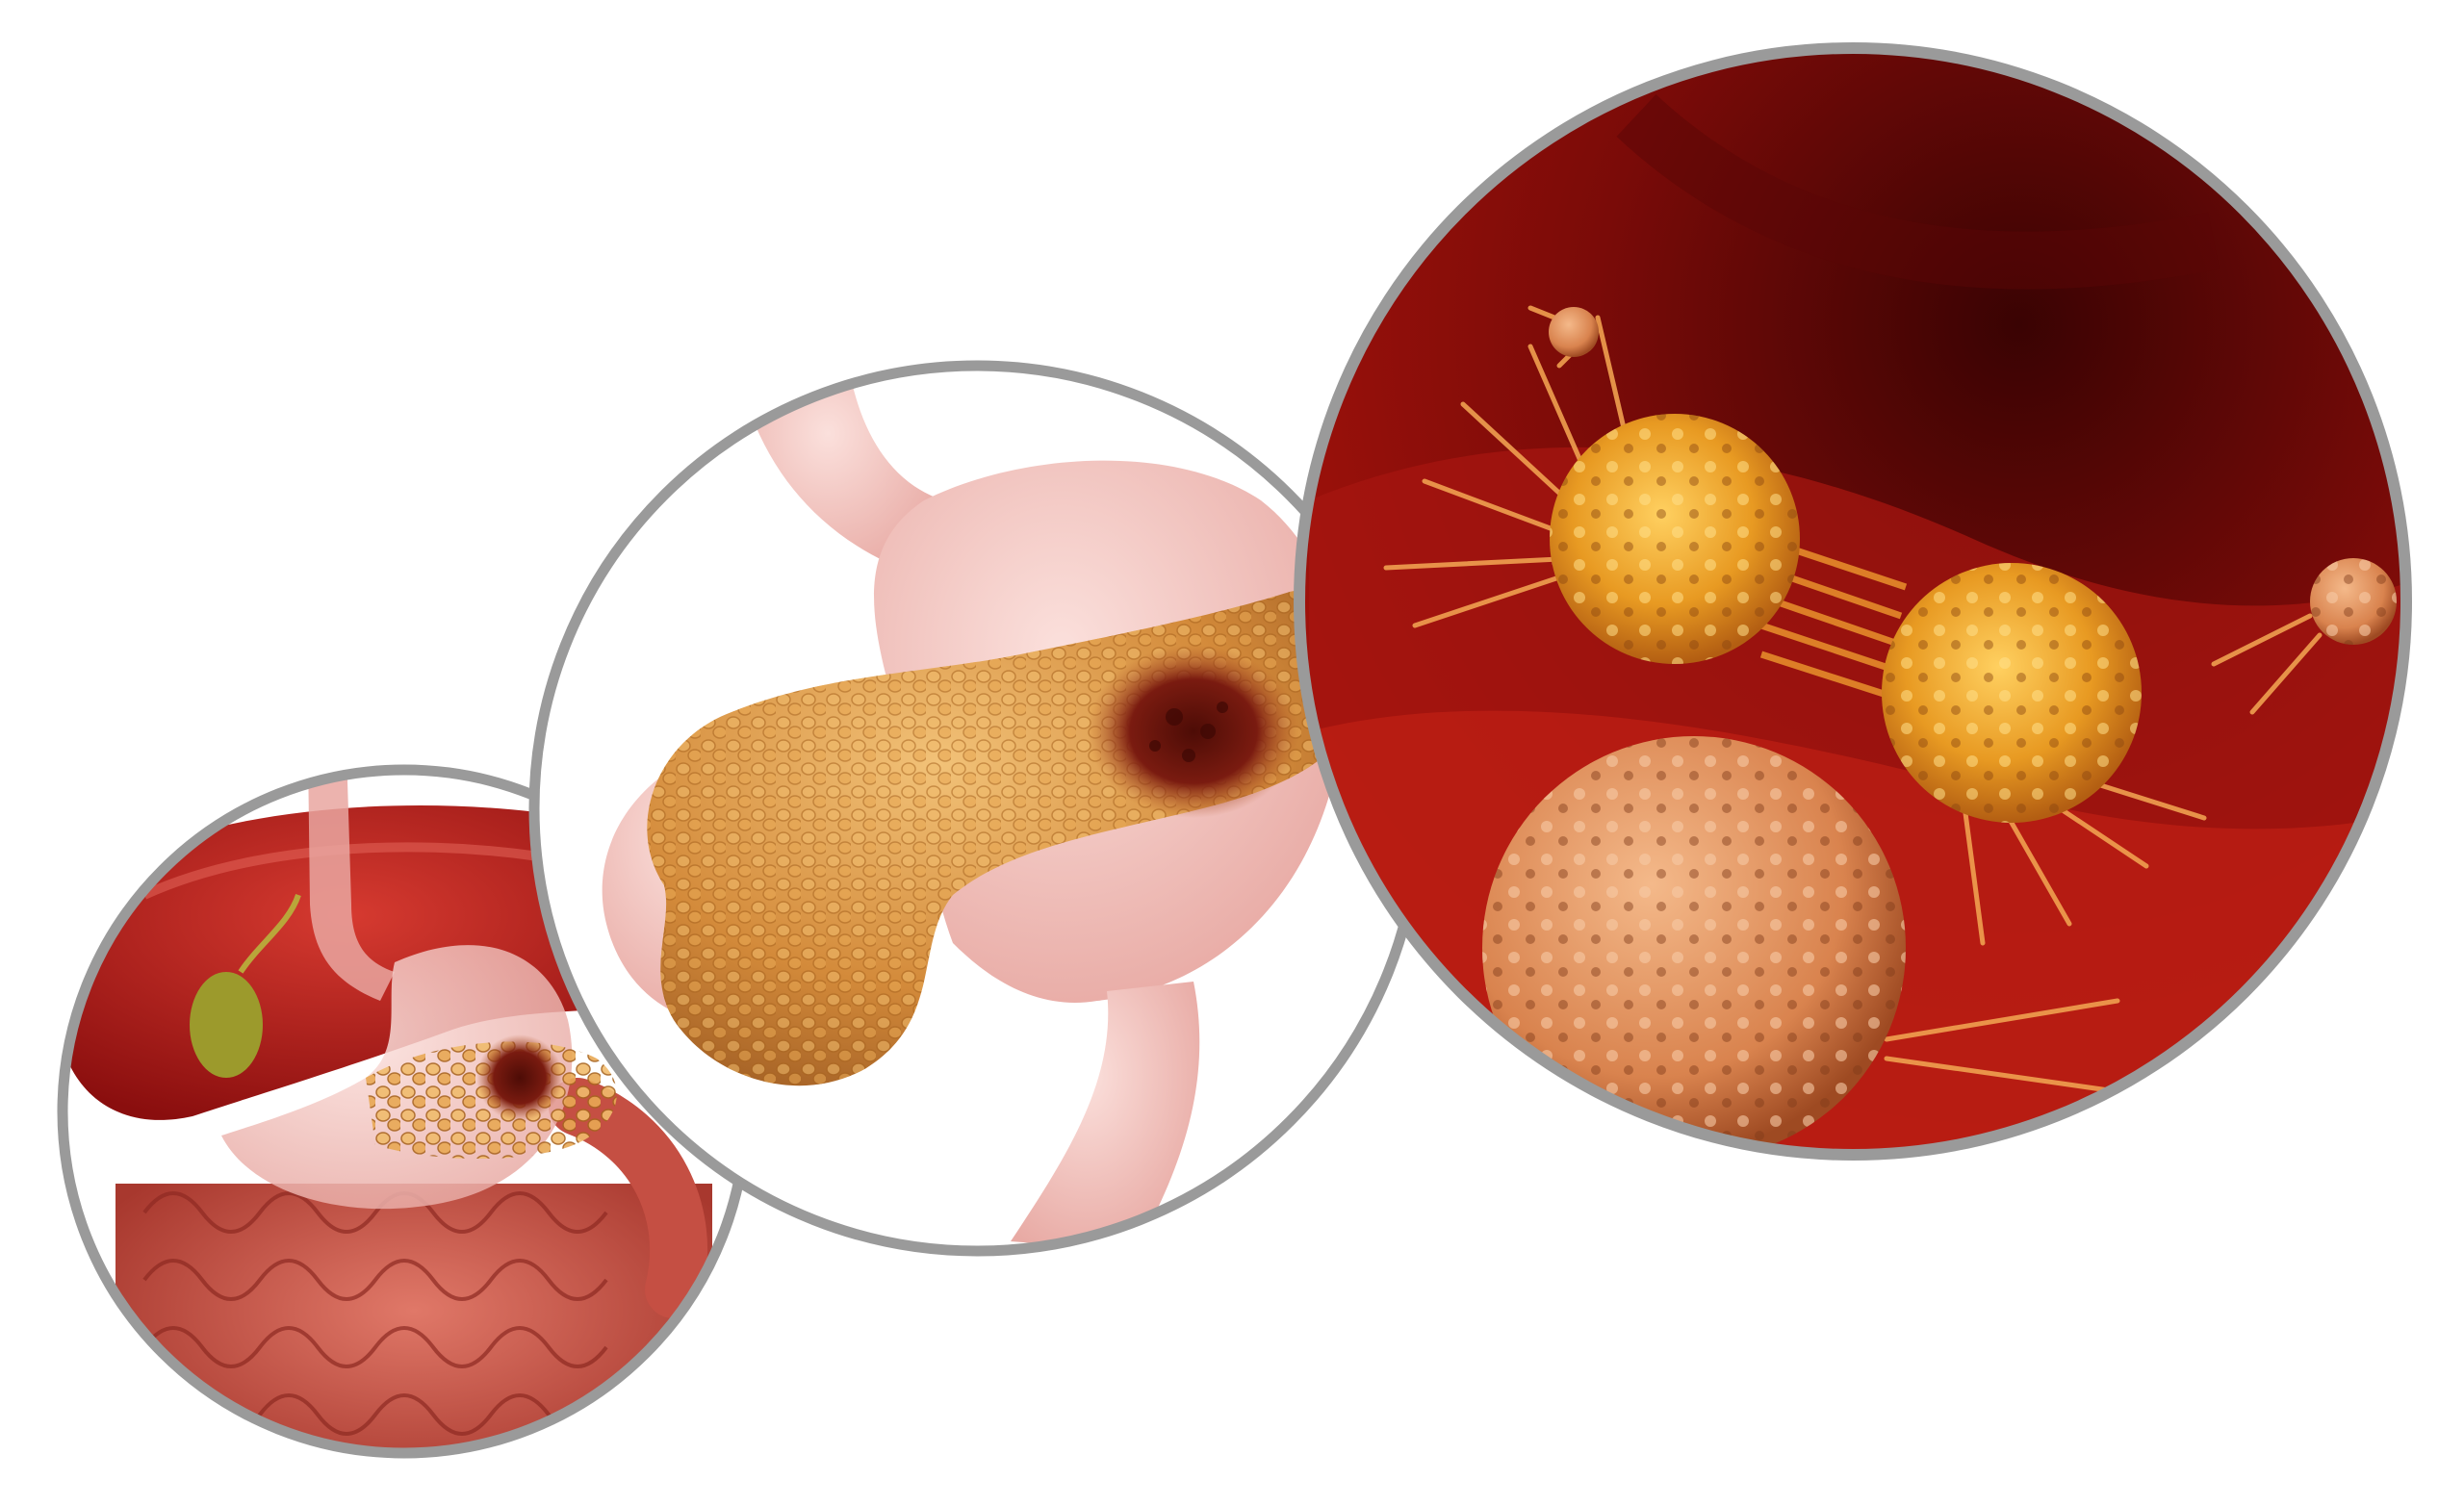 The height and width of the screenshot is (1506, 2464). Describe the element at coordinates (1105, 1116) in the screenshot. I see `small-intestine-tube` at that location.